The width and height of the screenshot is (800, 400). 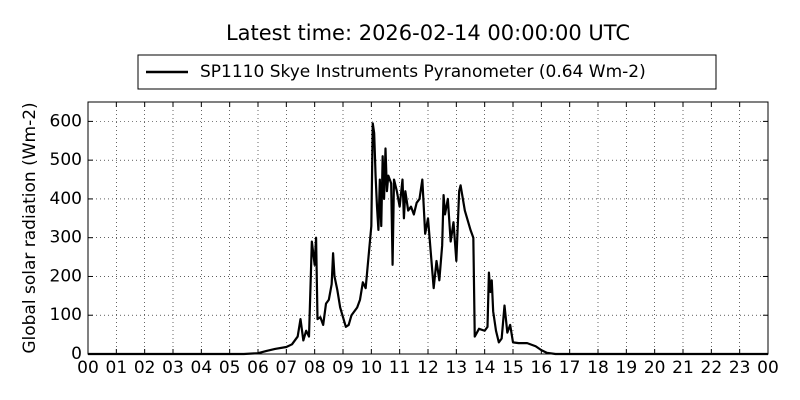 I want to click on chart-title: Latest time: 2026-02-14 00:00:00 UTC, so click(x=428, y=33).